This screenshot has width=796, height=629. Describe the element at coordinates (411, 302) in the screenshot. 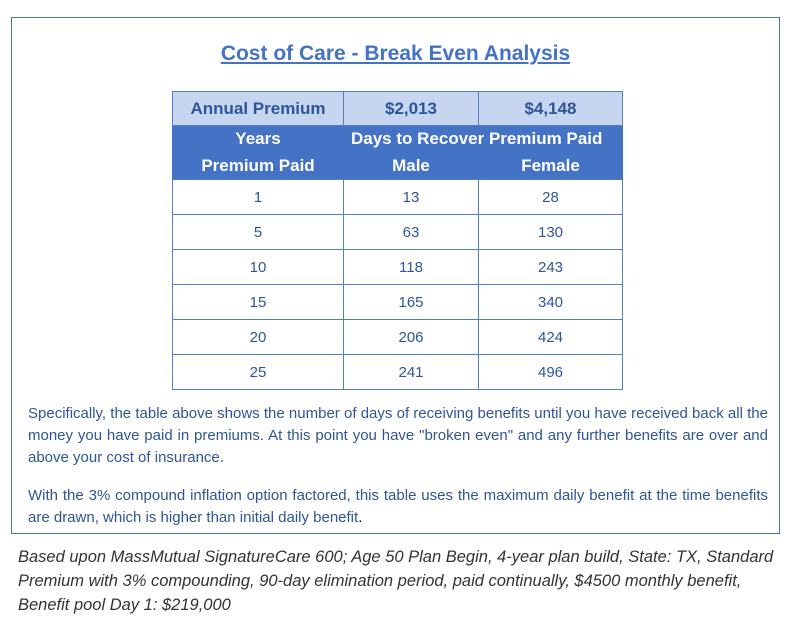

I see `male-cell: 165` at that location.